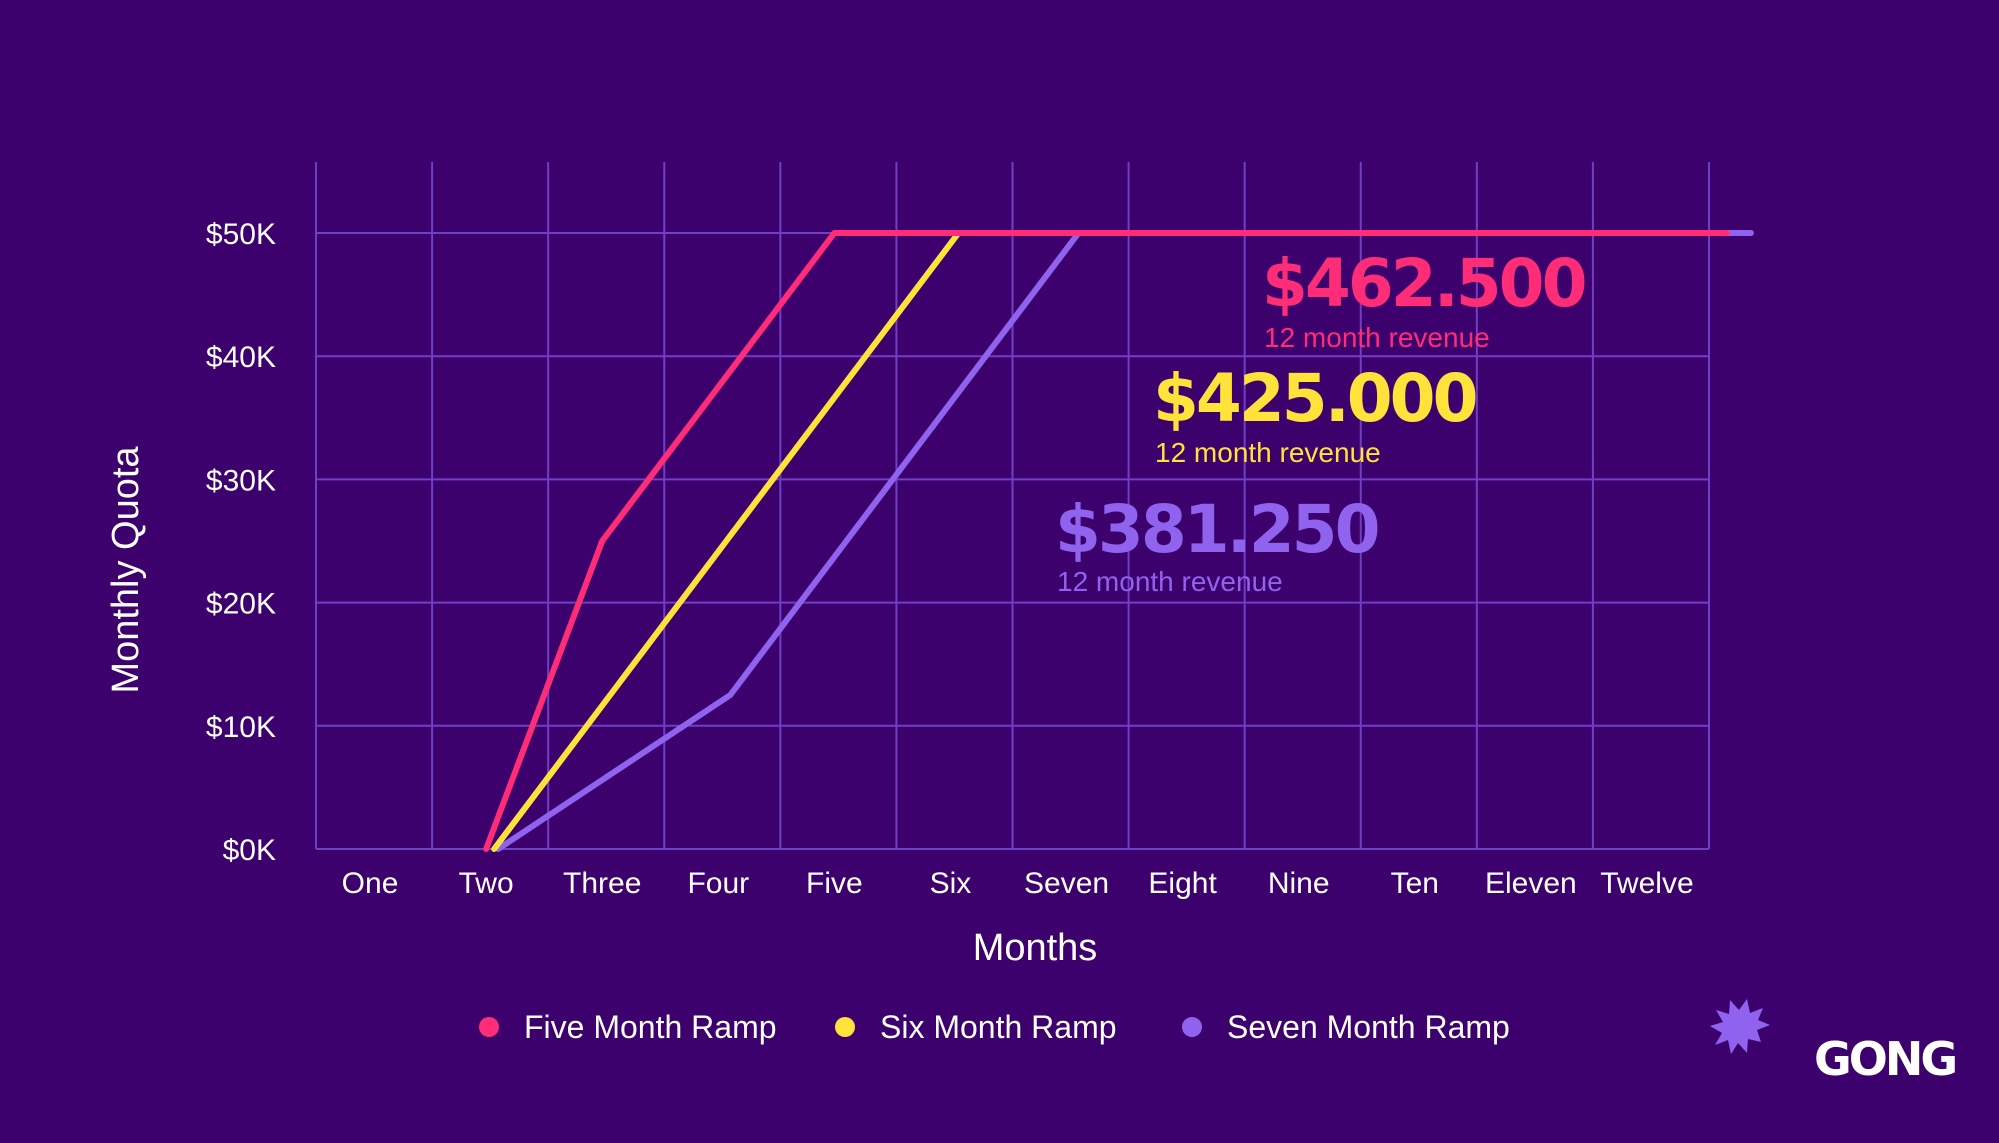 The height and width of the screenshot is (1143, 1999). Describe the element at coordinates (1216, 529) in the screenshot. I see `revenue-value-seven-month: $381.250` at that location.